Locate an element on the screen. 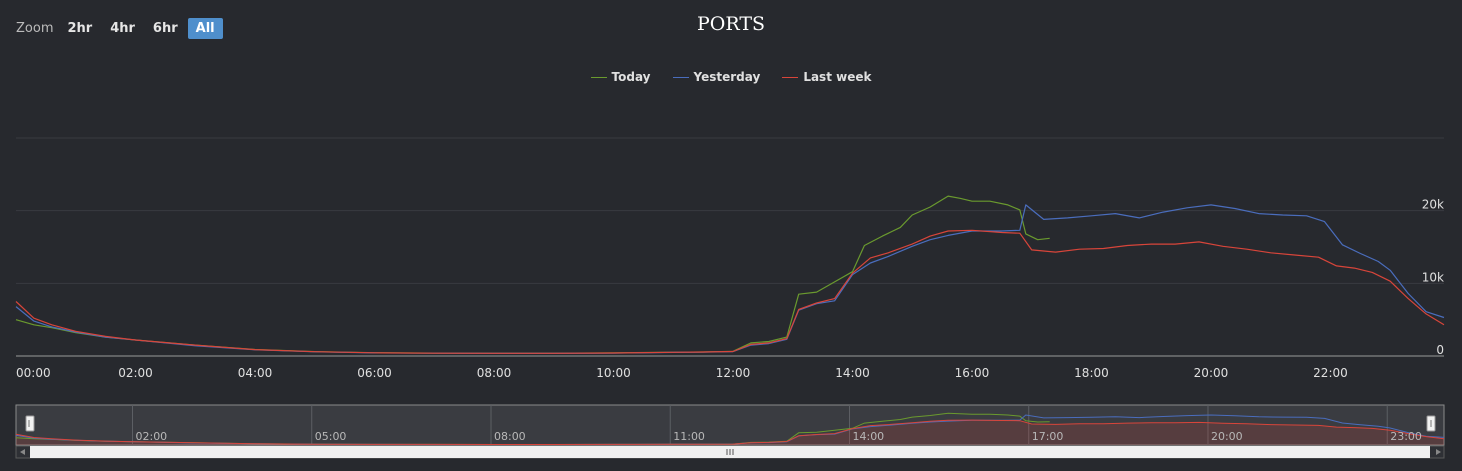 The width and height of the screenshot is (1462, 471). scrollbar-grip-icon is located at coordinates (730, 452).